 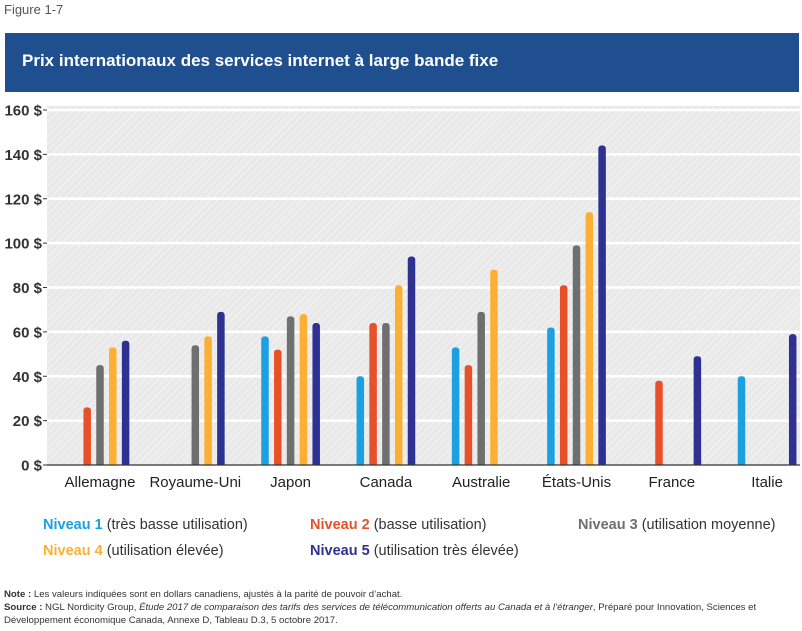 I want to click on source-pre: NGL Nordicity Group,, so click(x=91, y=607).